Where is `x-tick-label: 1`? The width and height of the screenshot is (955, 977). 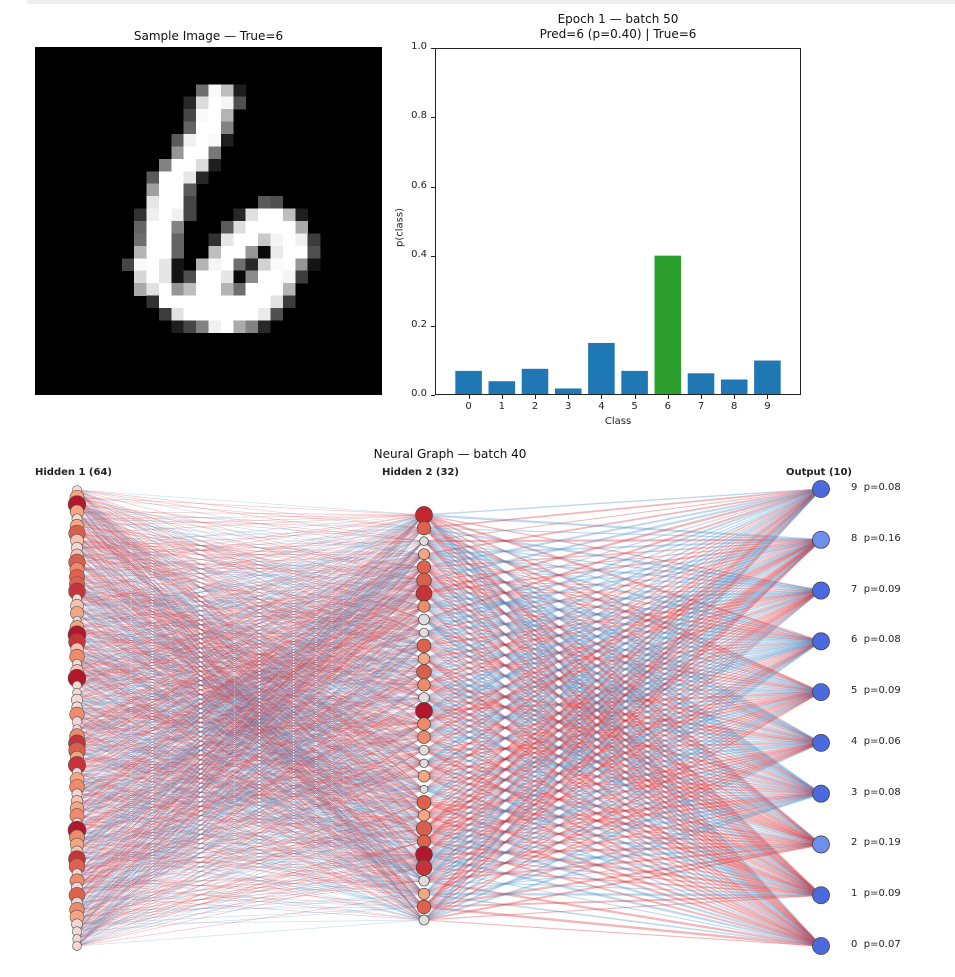 x-tick-label: 1 is located at coordinates (501, 406).